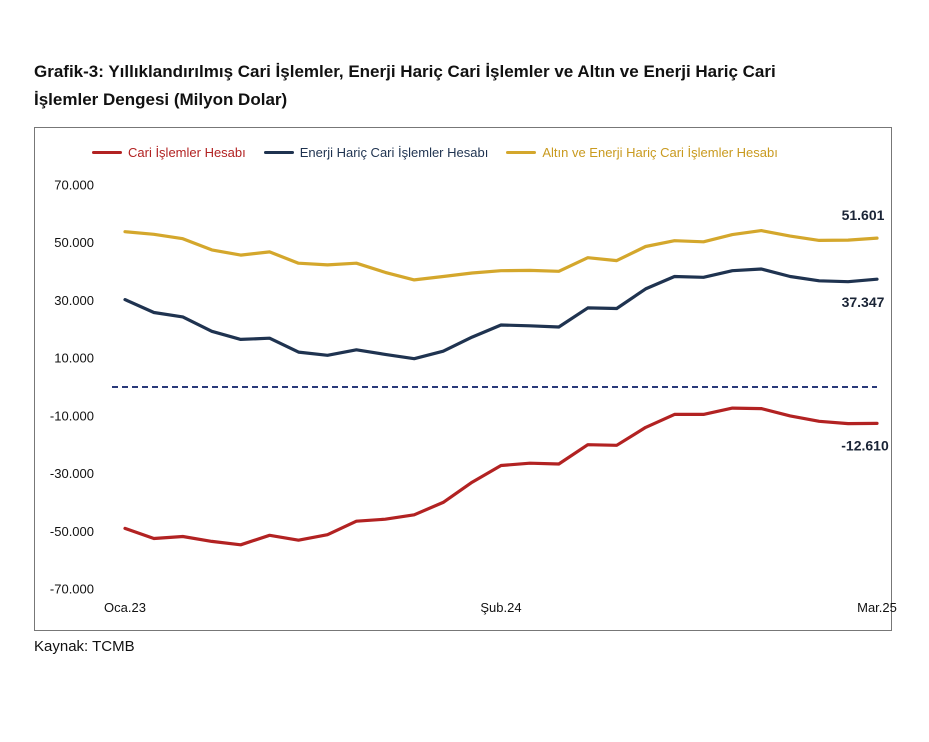 The height and width of the screenshot is (742, 929). I want to click on legend-swatch-cari, so click(107, 152).